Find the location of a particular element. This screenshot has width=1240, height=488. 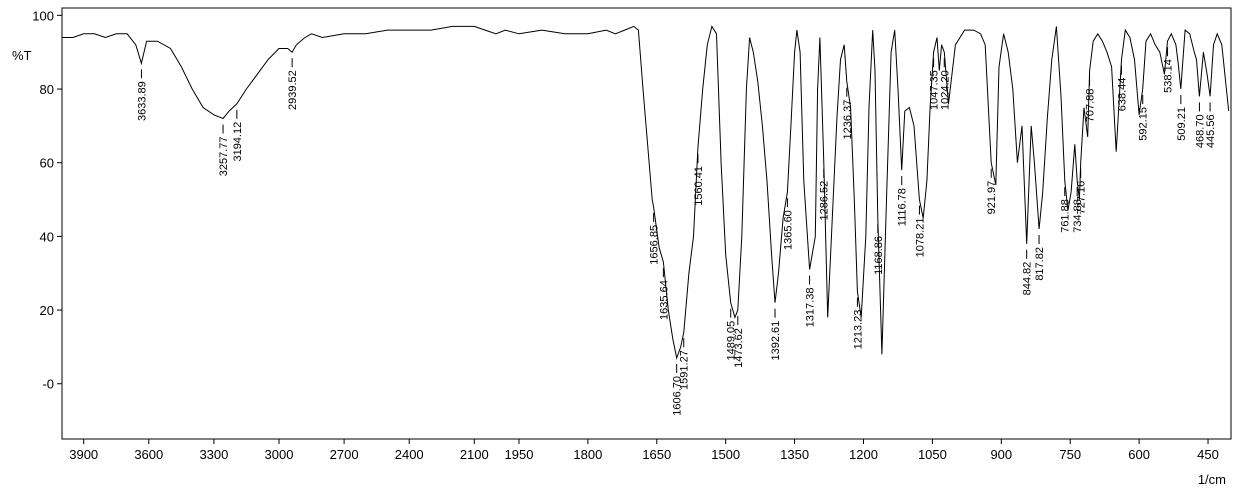

y-tick-label: 40 is located at coordinates (47, 236).